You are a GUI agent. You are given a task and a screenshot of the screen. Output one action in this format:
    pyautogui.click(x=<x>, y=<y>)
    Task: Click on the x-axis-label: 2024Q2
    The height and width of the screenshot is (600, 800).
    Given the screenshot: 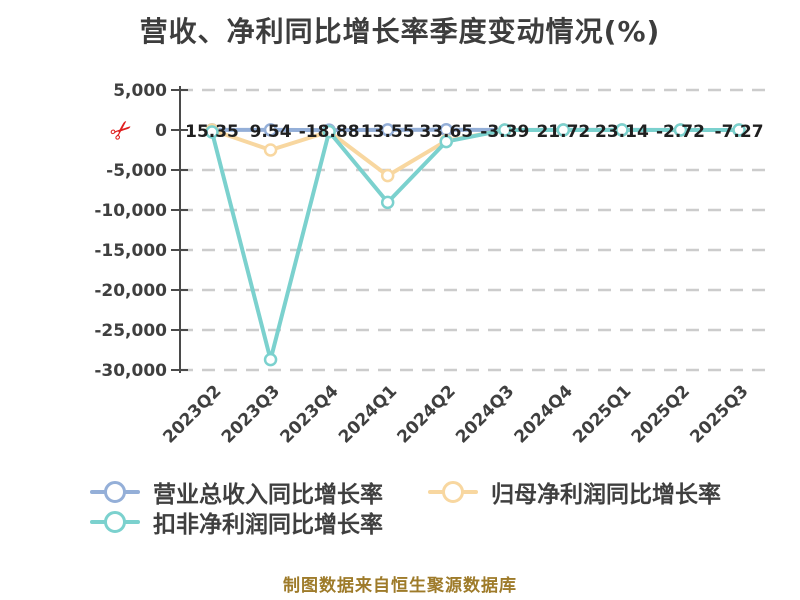 What is the action you would take?
    pyautogui.click(x=427, y=414)
    